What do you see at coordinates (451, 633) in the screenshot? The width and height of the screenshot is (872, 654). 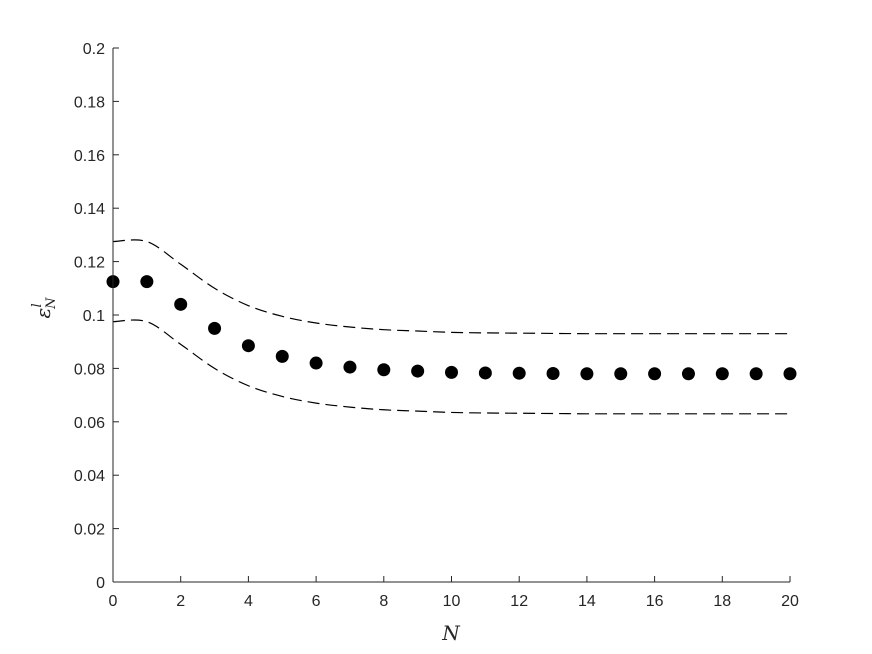 I see `x-axis-label: N` at bounding box center [451, 633].